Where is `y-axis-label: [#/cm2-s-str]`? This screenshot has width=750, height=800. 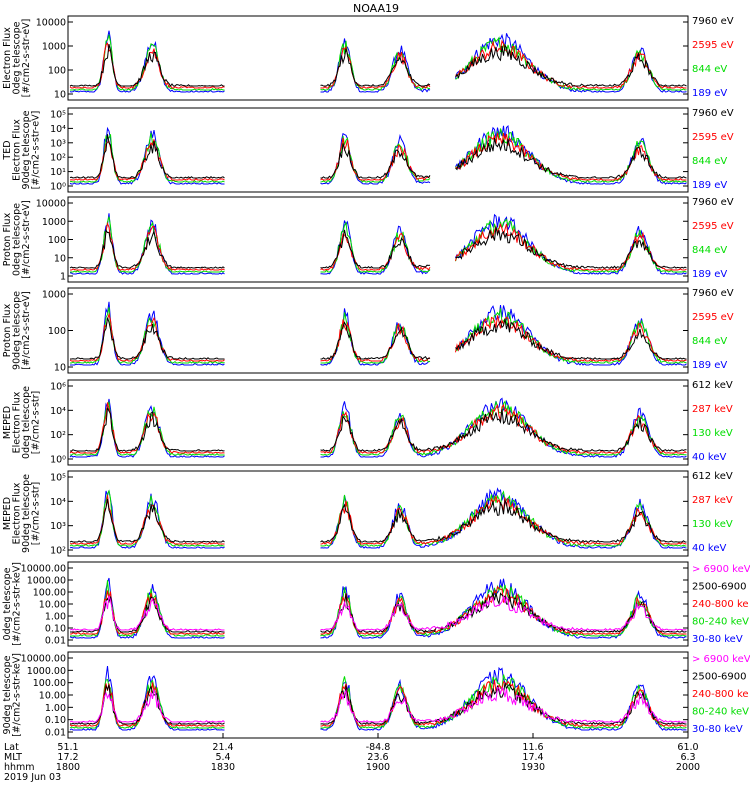 y-axis-label: [#/cm2-s-str] is located at coordinates (36, 513).